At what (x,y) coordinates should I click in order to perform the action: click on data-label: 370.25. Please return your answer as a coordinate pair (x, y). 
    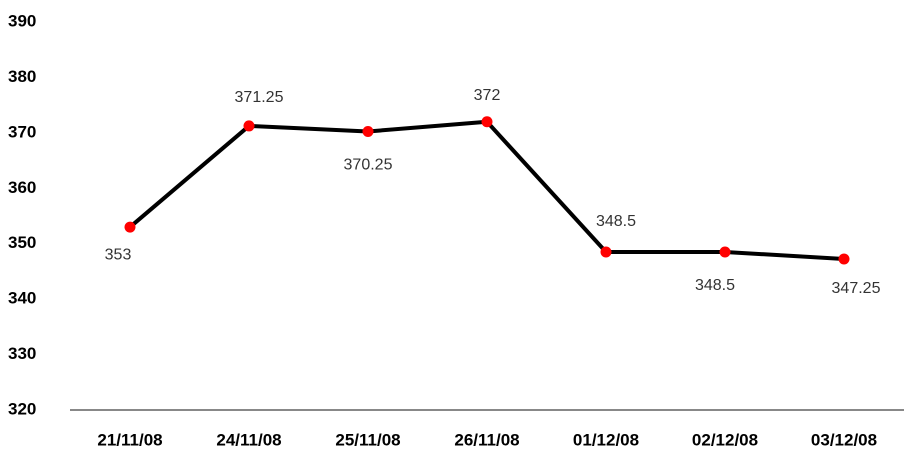
    Looking at the image, I should click on (368, 165).